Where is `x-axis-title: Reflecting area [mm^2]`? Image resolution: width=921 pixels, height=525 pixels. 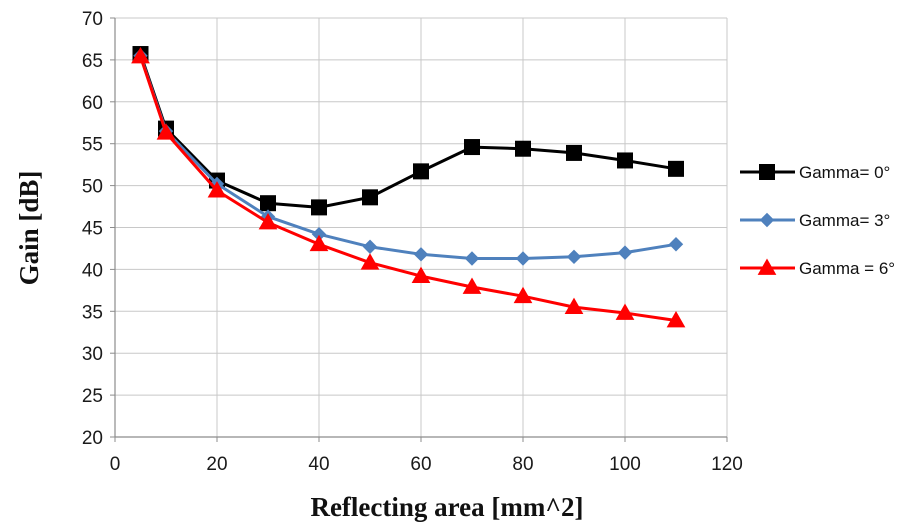 x-axis-title: Reflecting area [mm^2] is located at coordinates (446, 507).